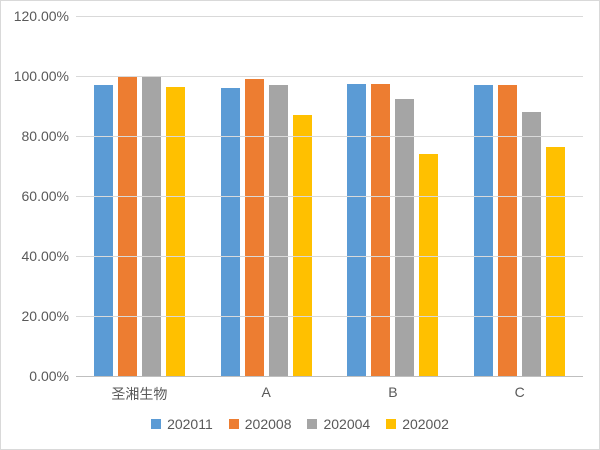 This screenshot has height=450, width=600. I want to click on y-tick-label: 100.00%, so click(41, 76).